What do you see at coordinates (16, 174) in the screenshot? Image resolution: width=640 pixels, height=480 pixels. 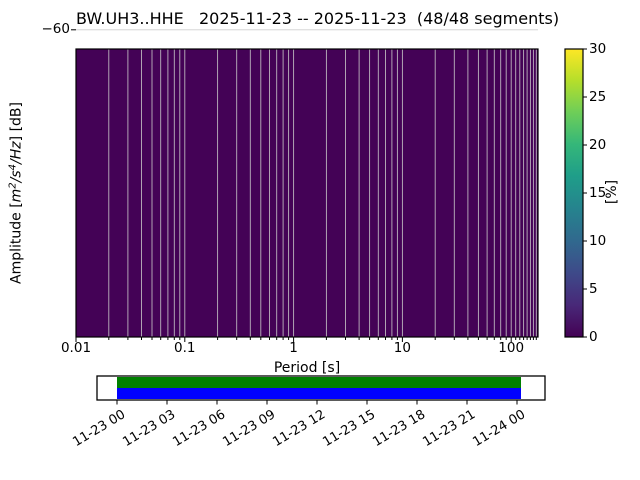 I see `y-axis-label-part: s` at bounding box center [16, 174].